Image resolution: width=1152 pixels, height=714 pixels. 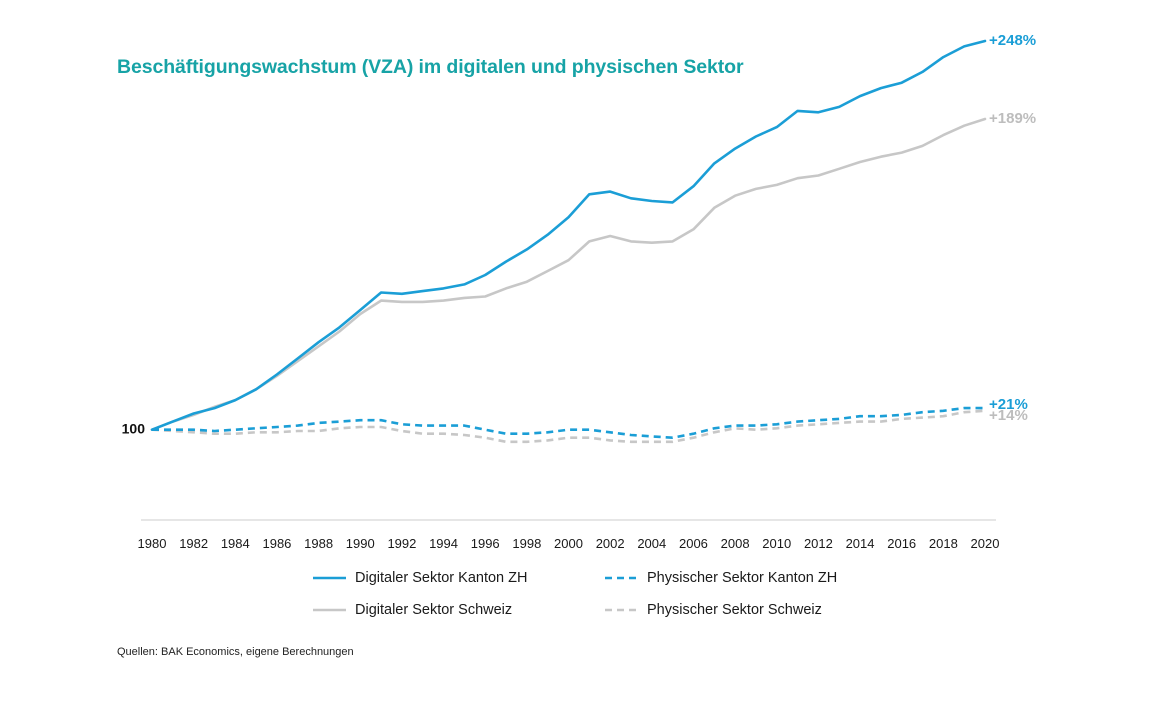 What do you see at coordinates (360, 543) in the screenshot?
I see `x-tick-label: 1990` at bounding box center [360, 543].